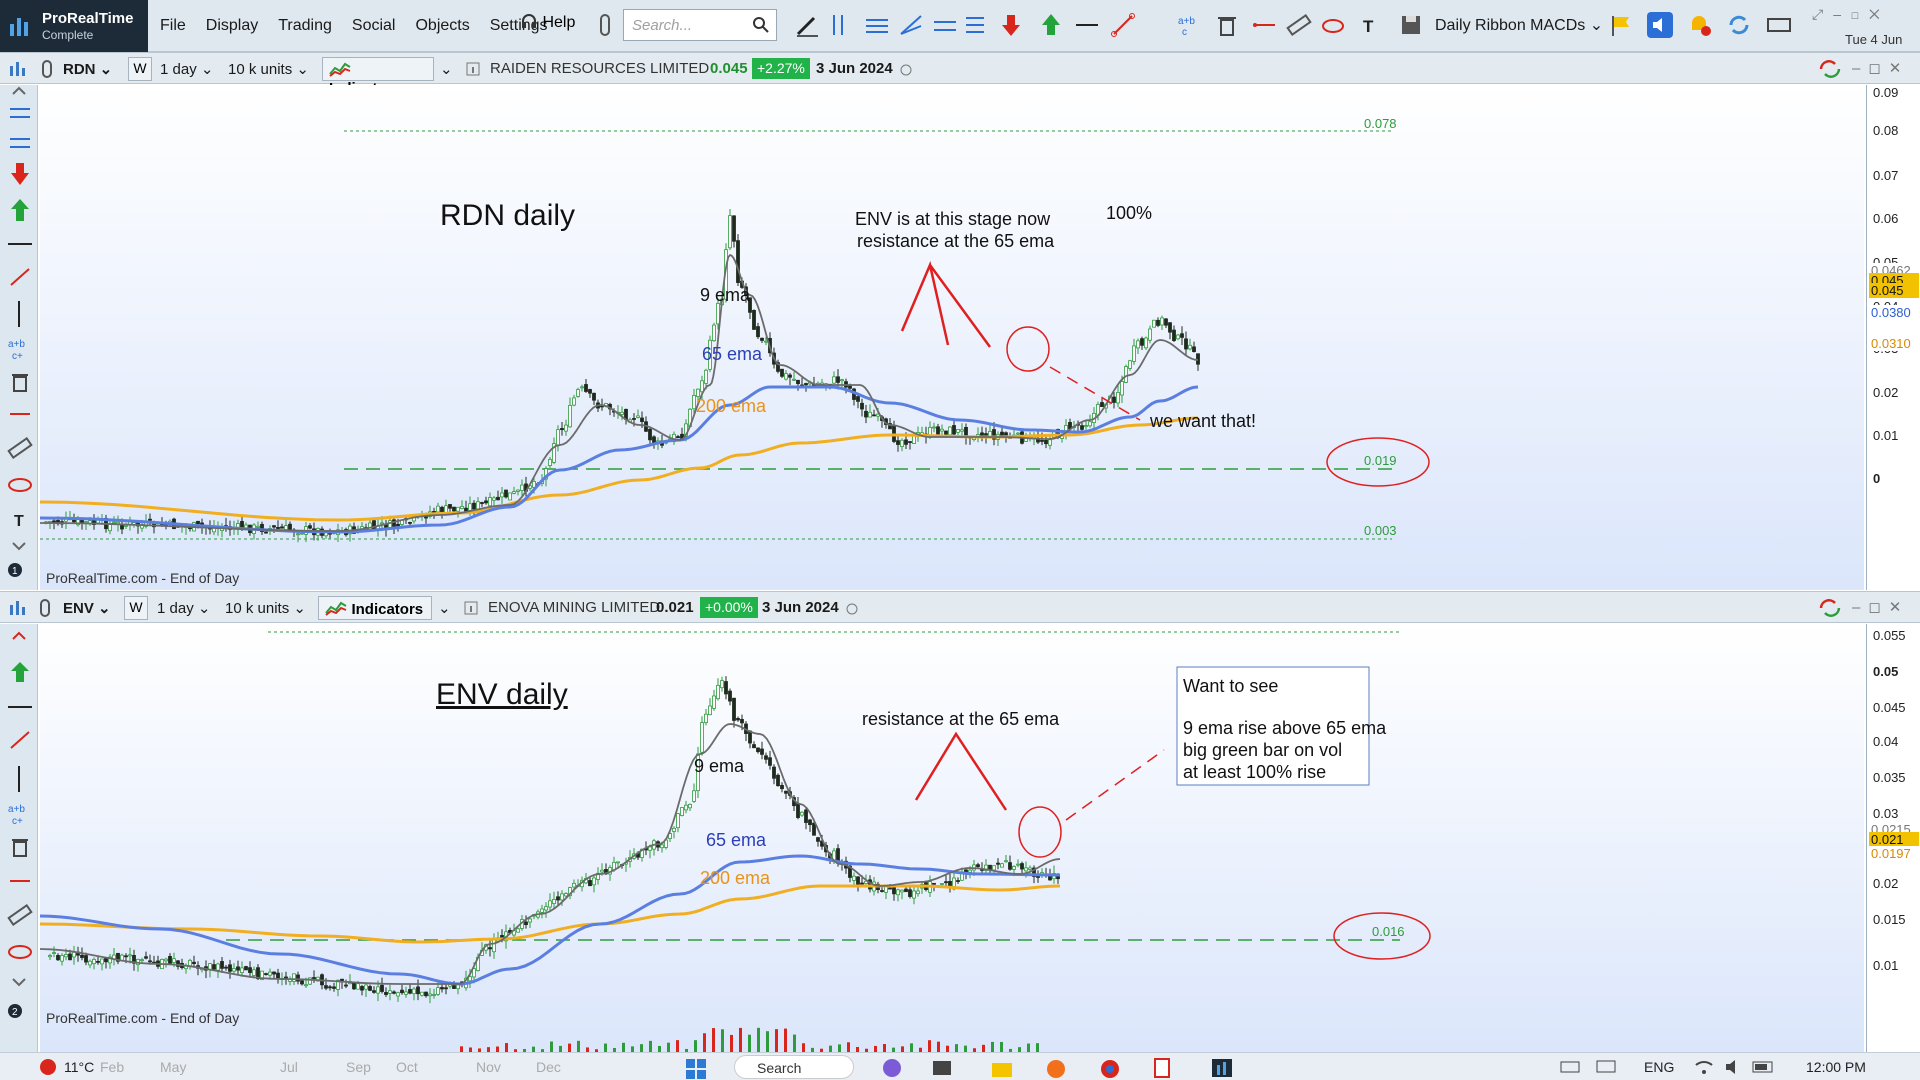 The width and height of the screenshot is (1920, 1080). Describe the element at coordinates (945, 25) in the screenshot. I see `channel-icon` at that location.